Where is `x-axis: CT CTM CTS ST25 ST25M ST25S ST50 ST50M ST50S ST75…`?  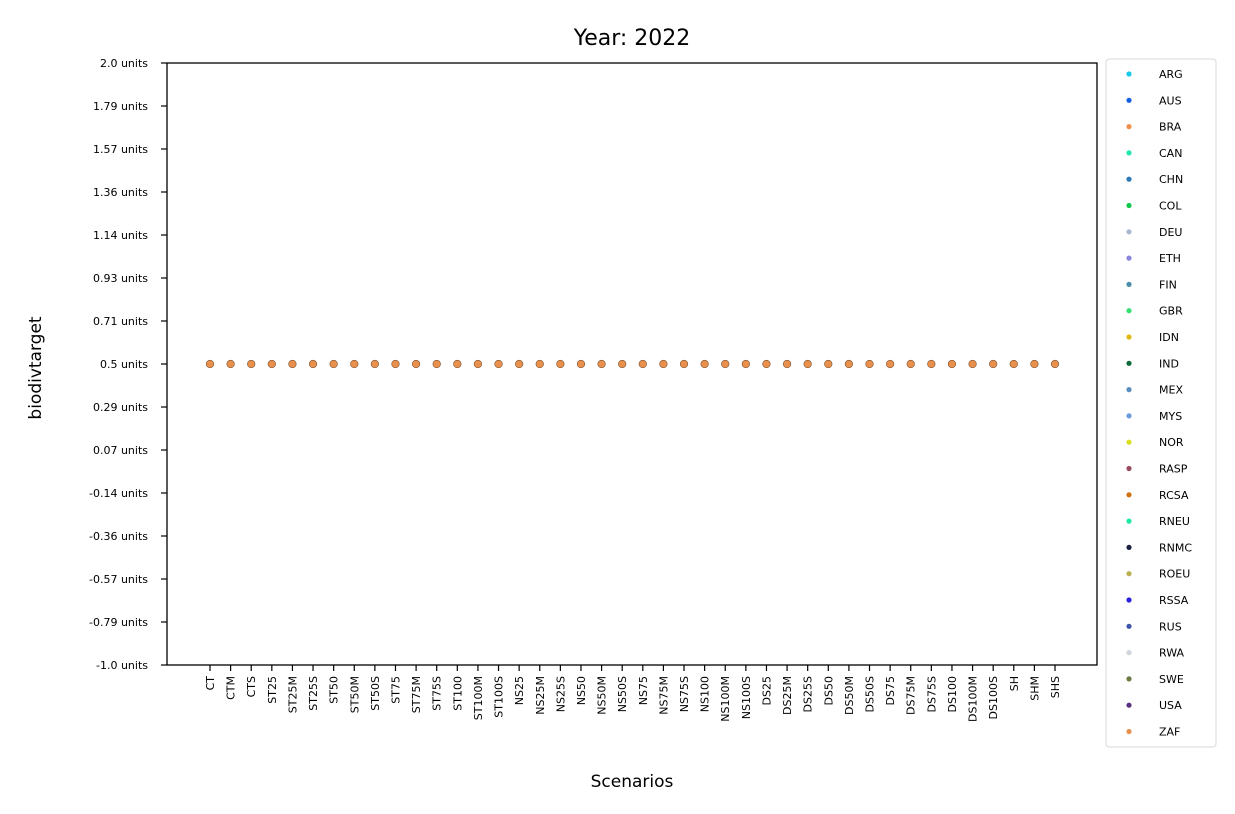
x-axis: CT CTM CTS ST25 ST25M ST25S ST50 ST50M ST50S ST75… is located at coordinates (633, 693).